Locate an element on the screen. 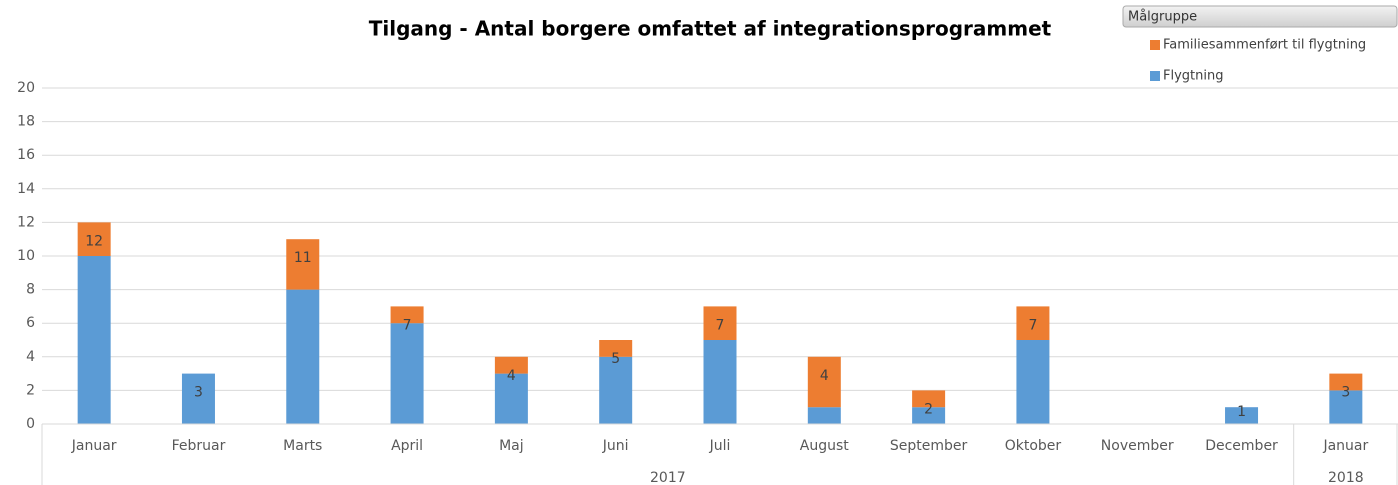 This screenshot has width=1398, height=485. group-label: 2017 is located at coordinates (668, 477).